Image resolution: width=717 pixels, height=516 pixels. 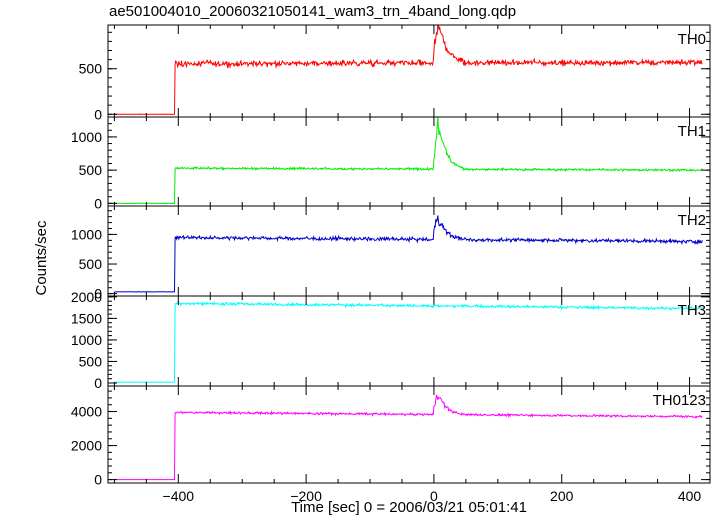 I want to click on y-axis-label: Counts/sec, so click(x=41, y=258).